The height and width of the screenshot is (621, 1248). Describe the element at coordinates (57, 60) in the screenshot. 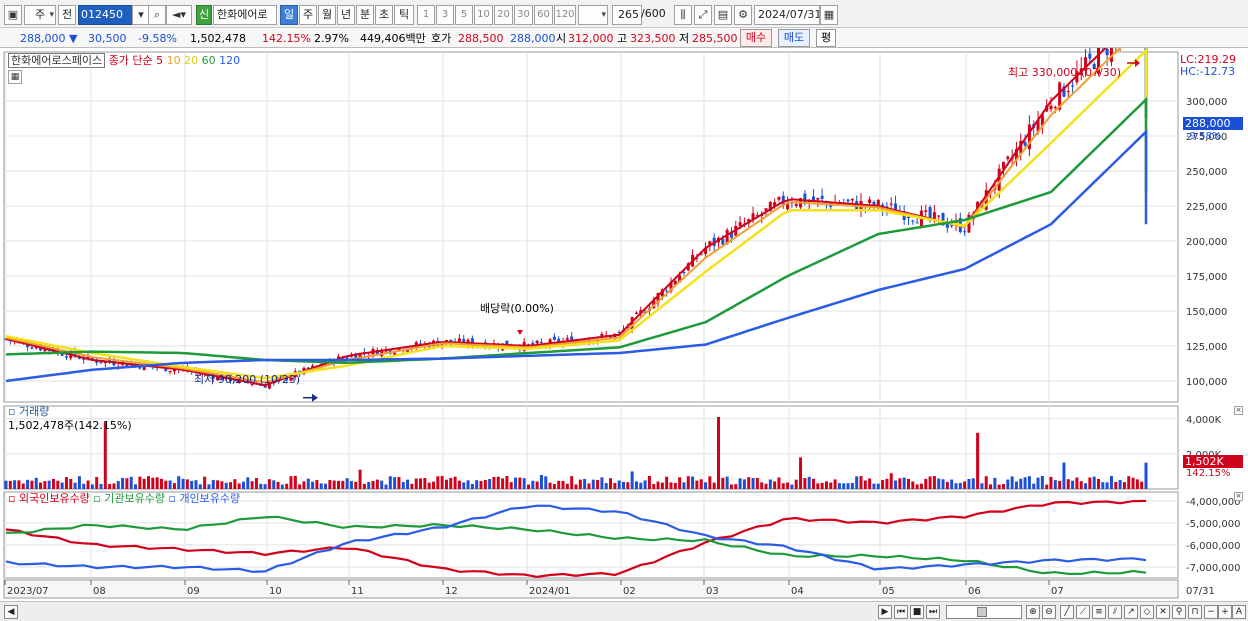

I see `stock-legend-name: 한화에어로스페이스` at that location.